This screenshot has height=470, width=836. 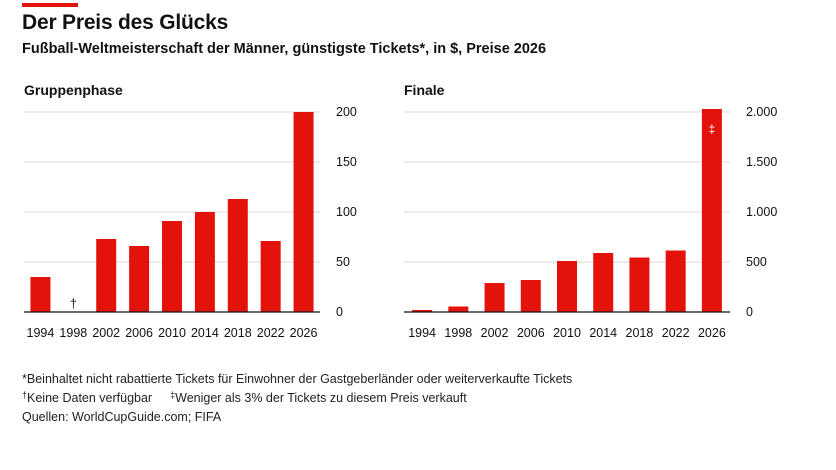 I want to click on footnote-dagger-mark: †, so click(x=25, y=395).